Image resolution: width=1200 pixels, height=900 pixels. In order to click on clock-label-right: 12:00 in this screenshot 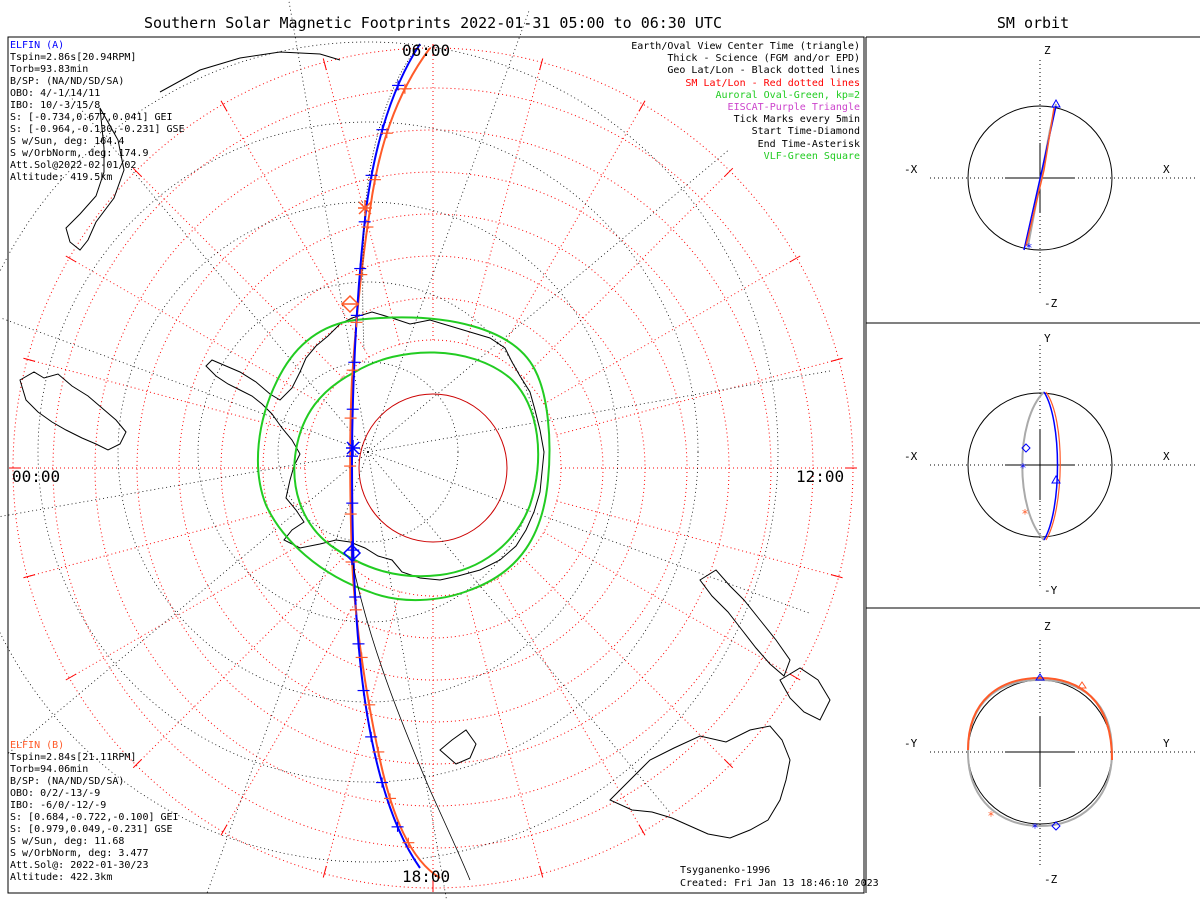, I will do `click(820, 476)`.